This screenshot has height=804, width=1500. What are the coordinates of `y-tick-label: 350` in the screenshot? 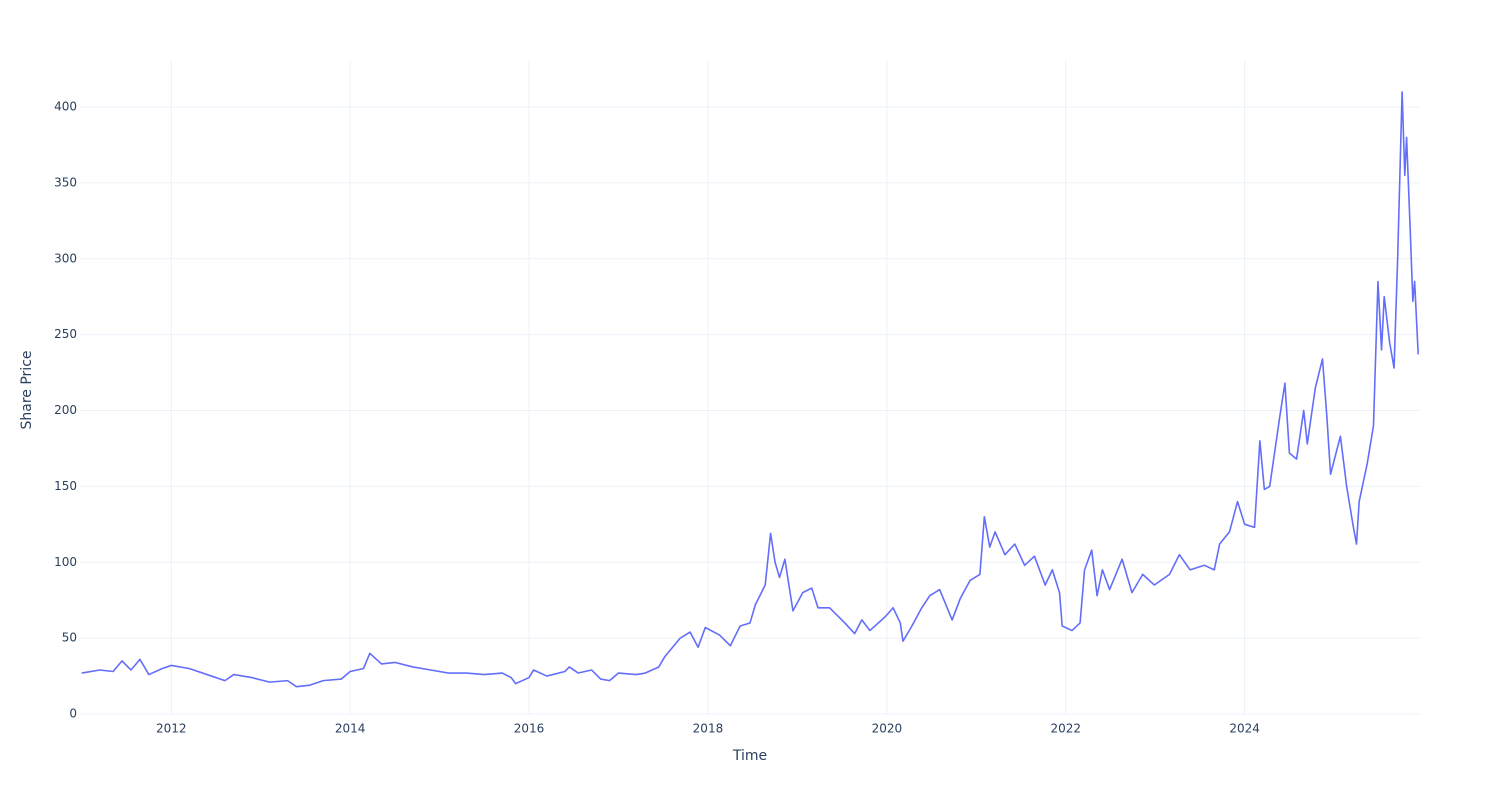 It's located at (65, 182).